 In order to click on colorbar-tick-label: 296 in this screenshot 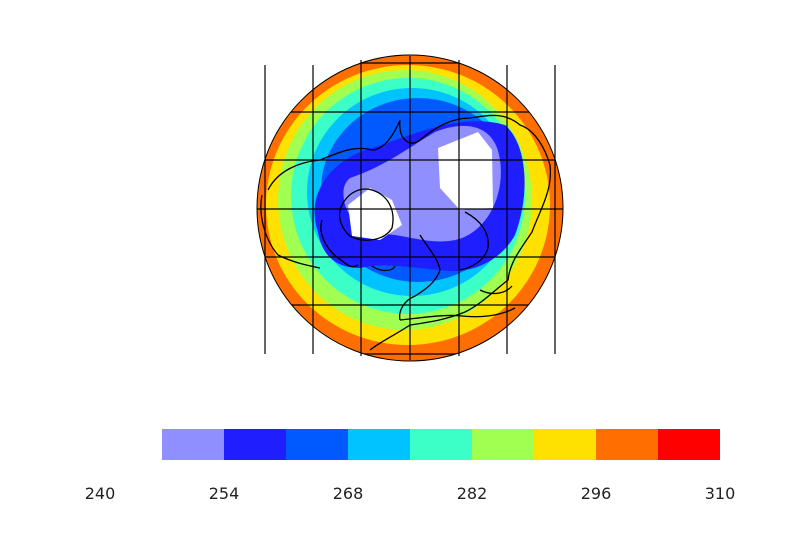, I will do `click(596, 493)`.